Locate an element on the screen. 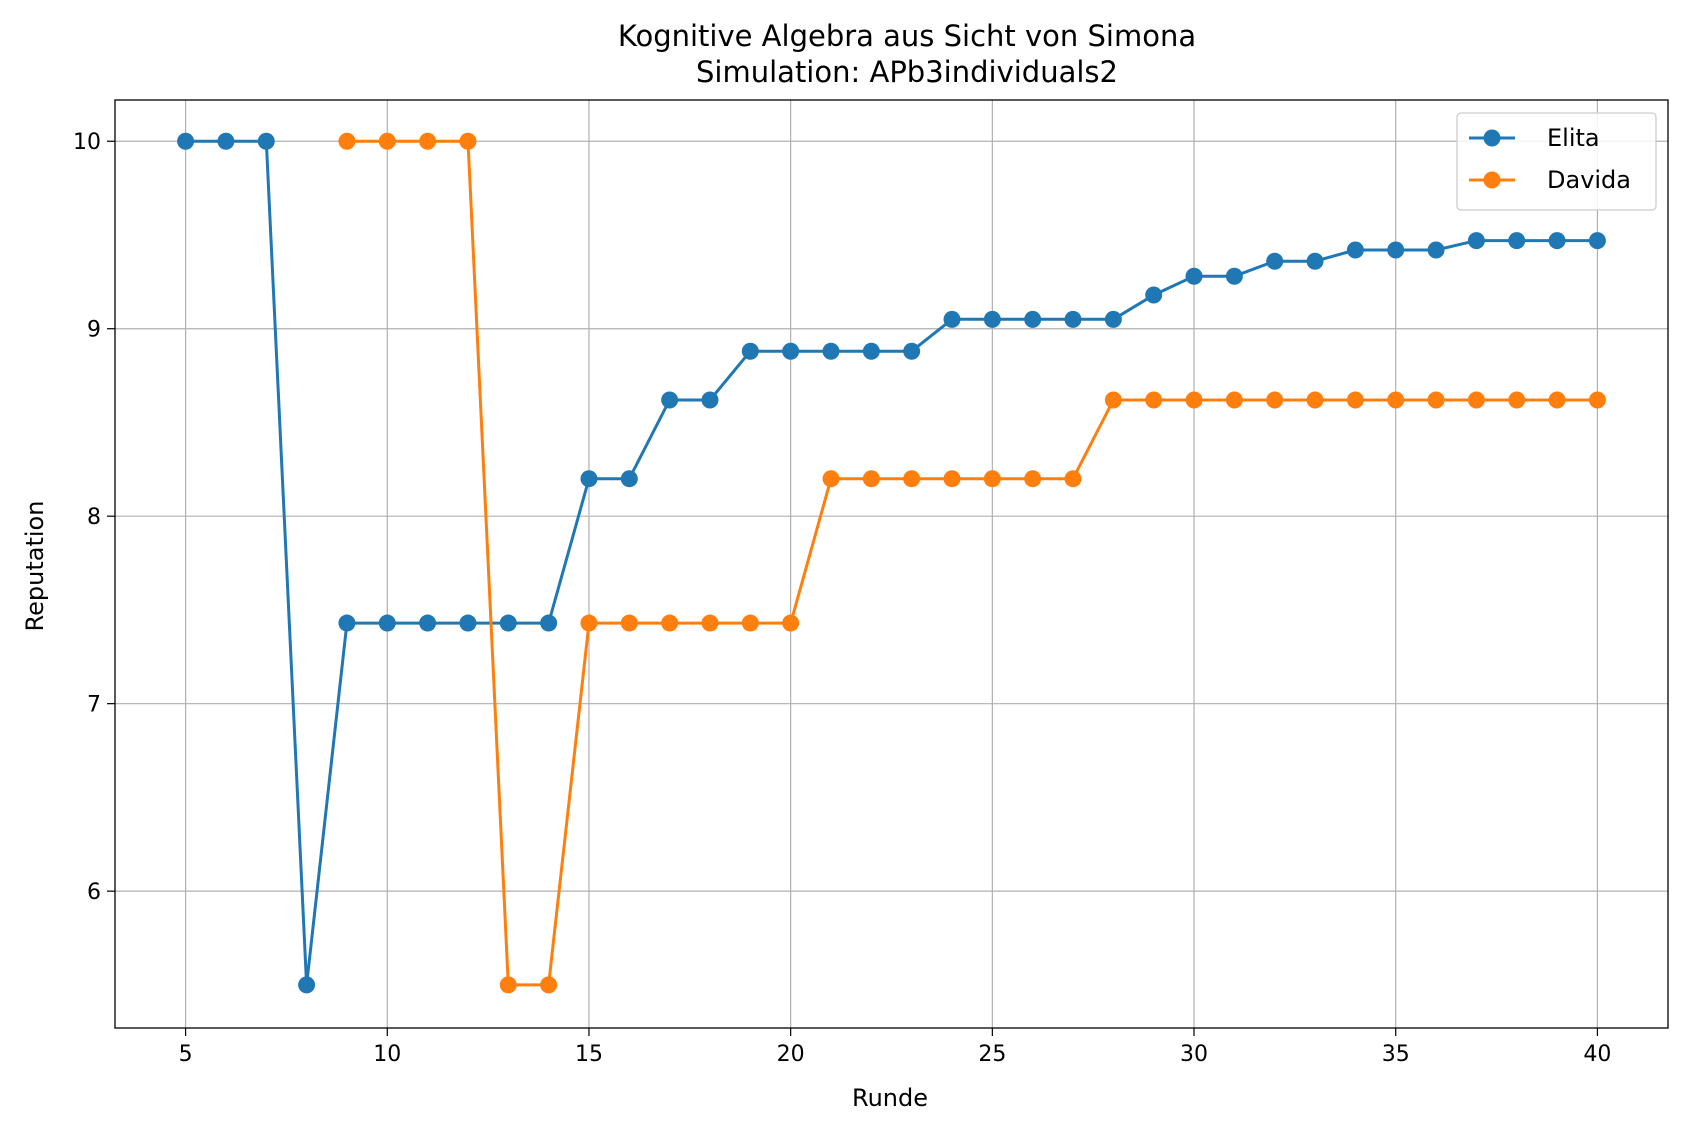  legend-label-davida: Davida is located at coordinates (1589, 180).